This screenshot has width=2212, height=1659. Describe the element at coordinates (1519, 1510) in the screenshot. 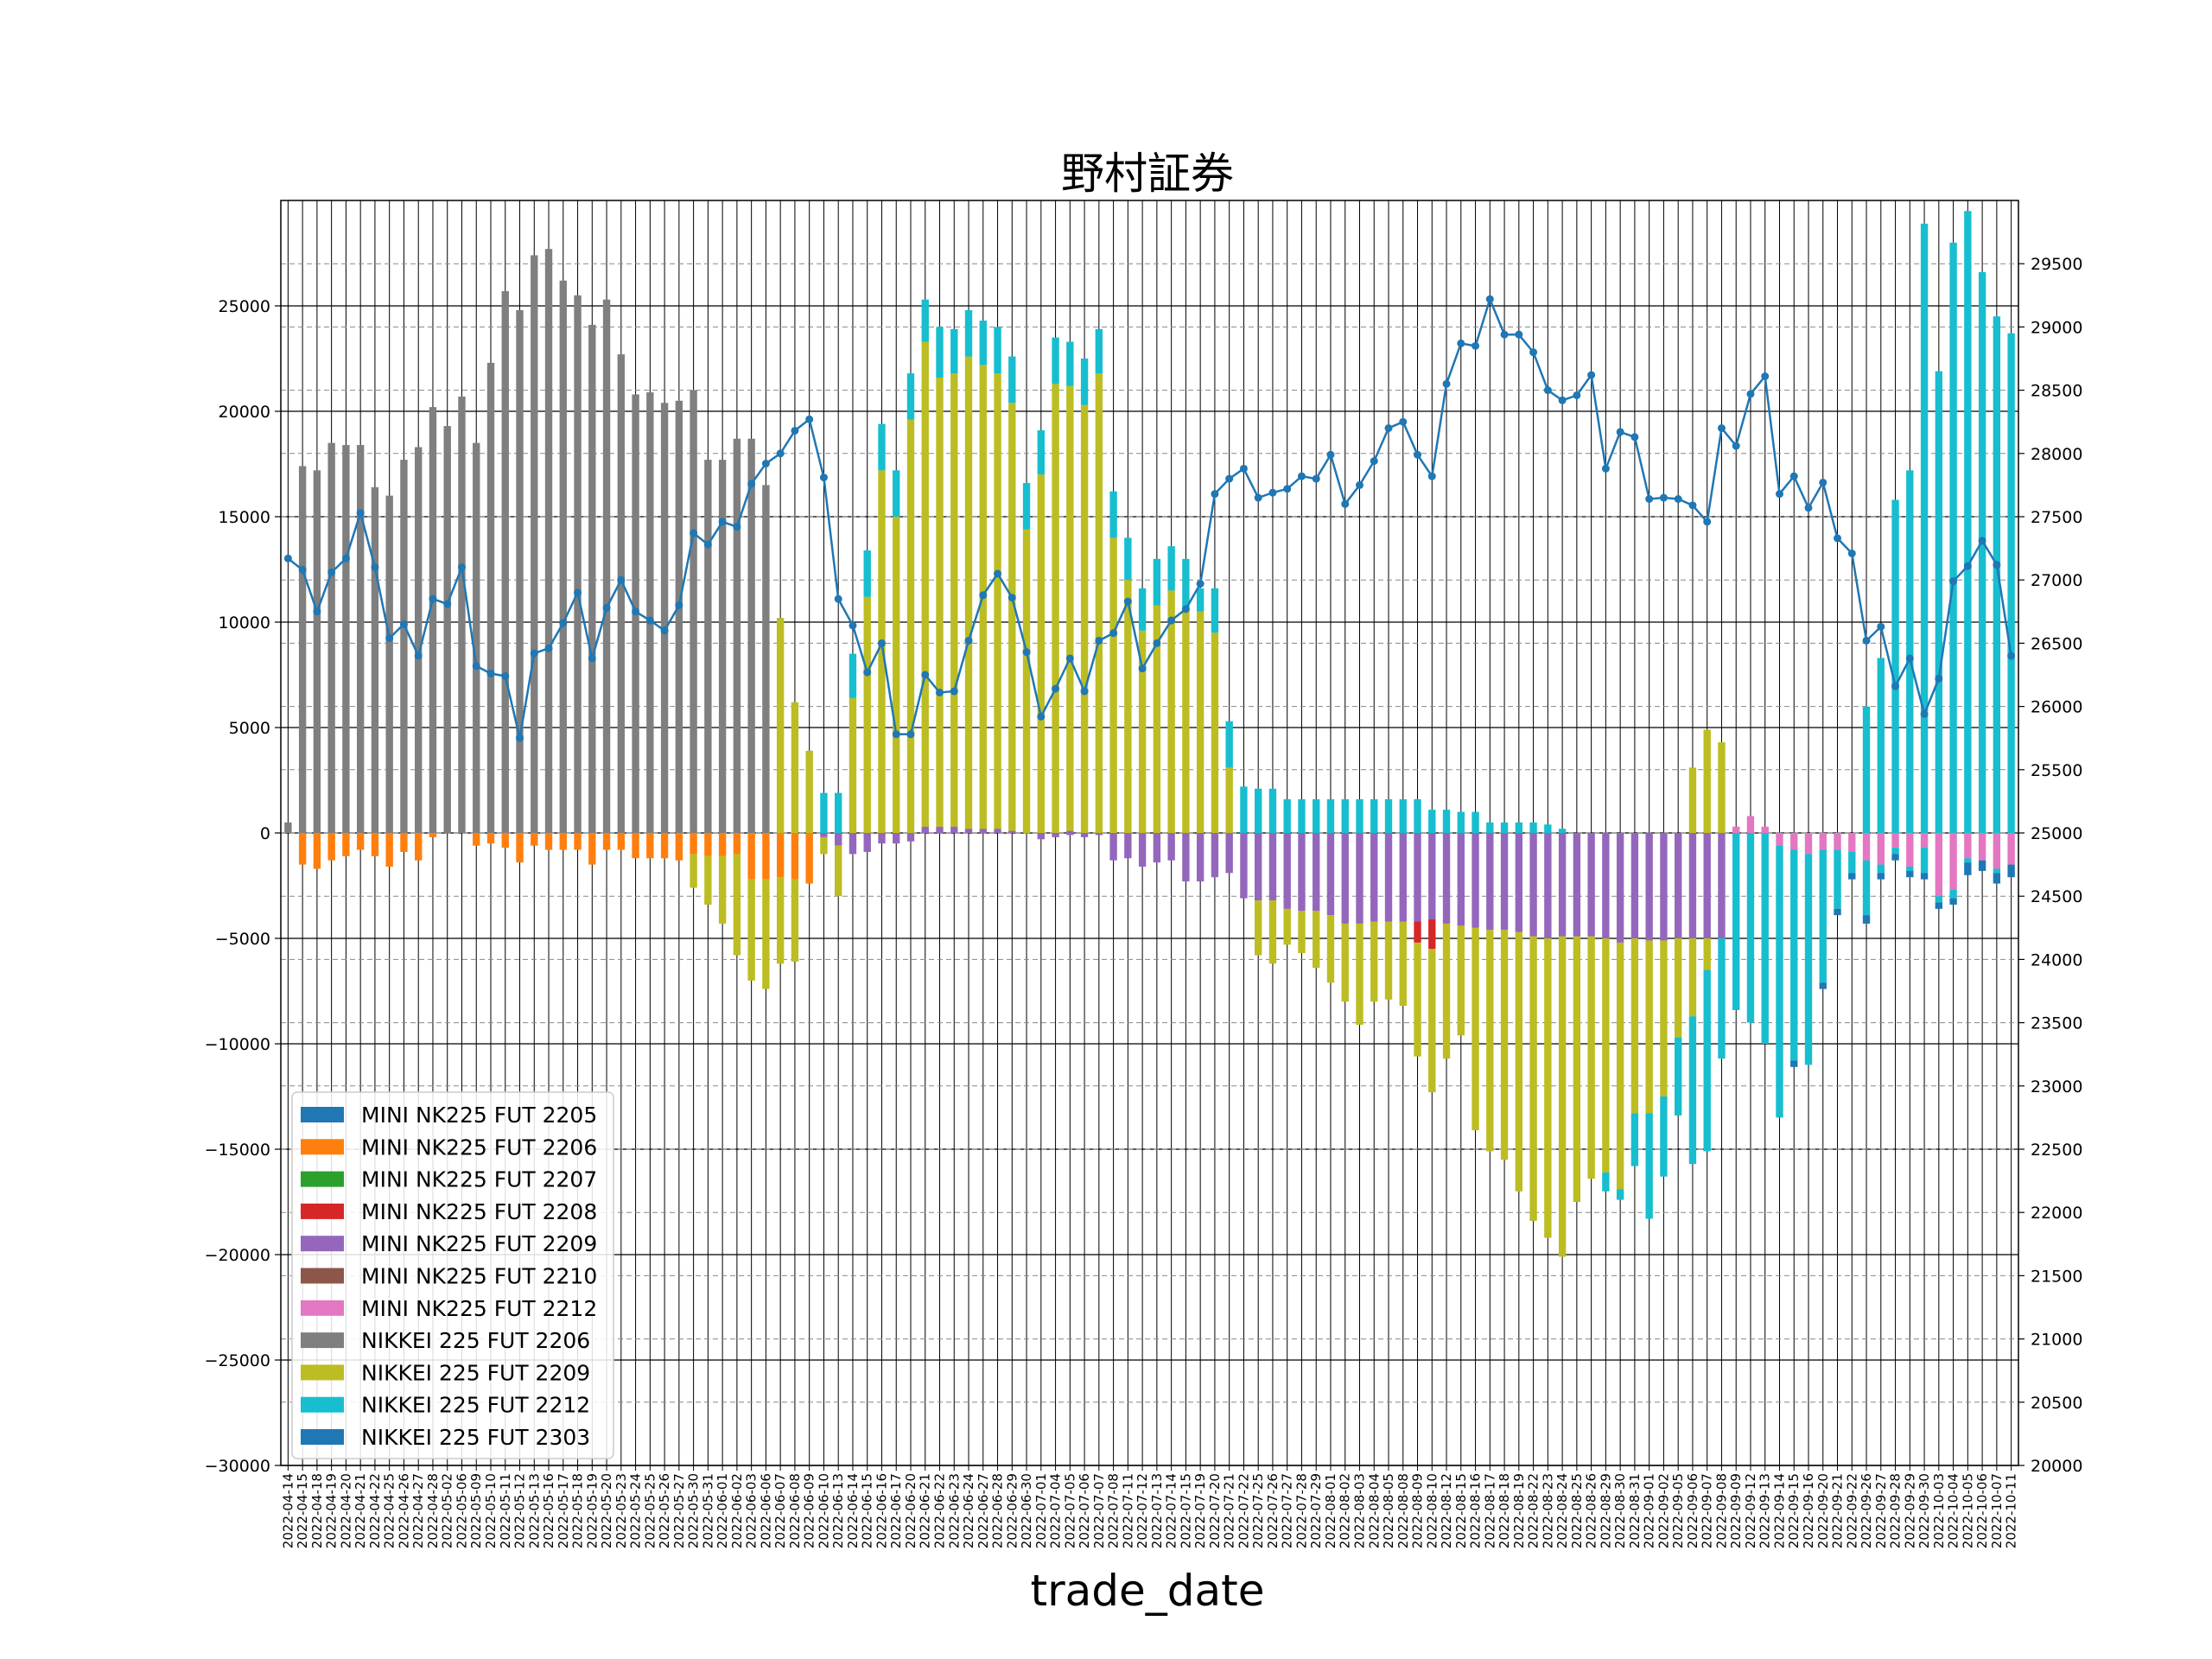

I see `x-tick-label: 2022-08-19` at that location.